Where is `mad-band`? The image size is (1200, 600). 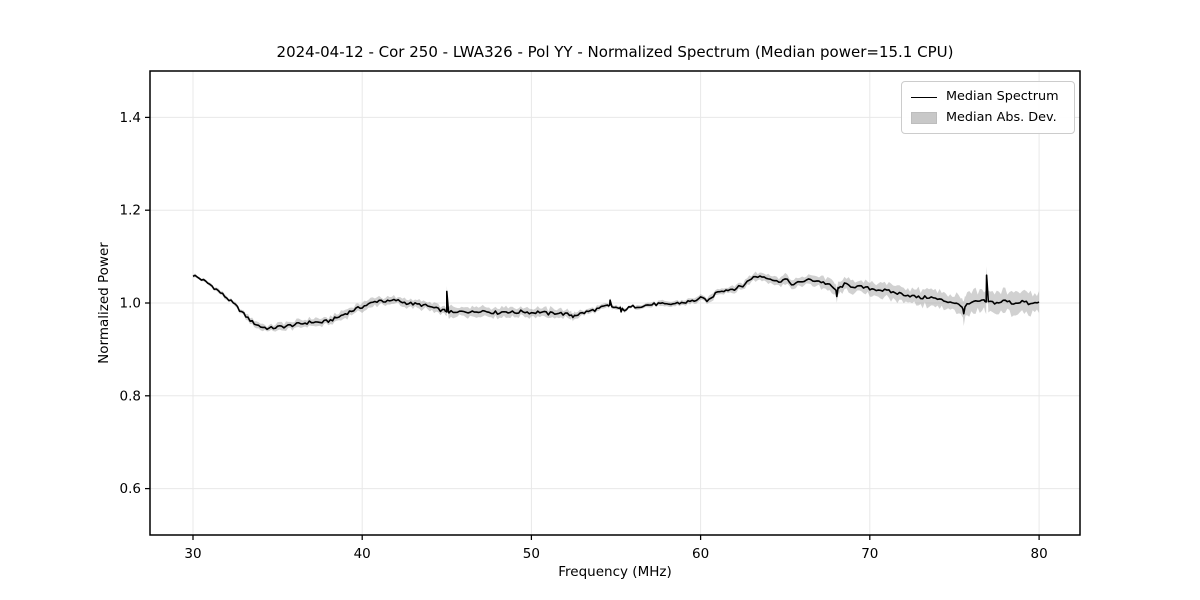
mad-band is located at coordinates (616, 299).